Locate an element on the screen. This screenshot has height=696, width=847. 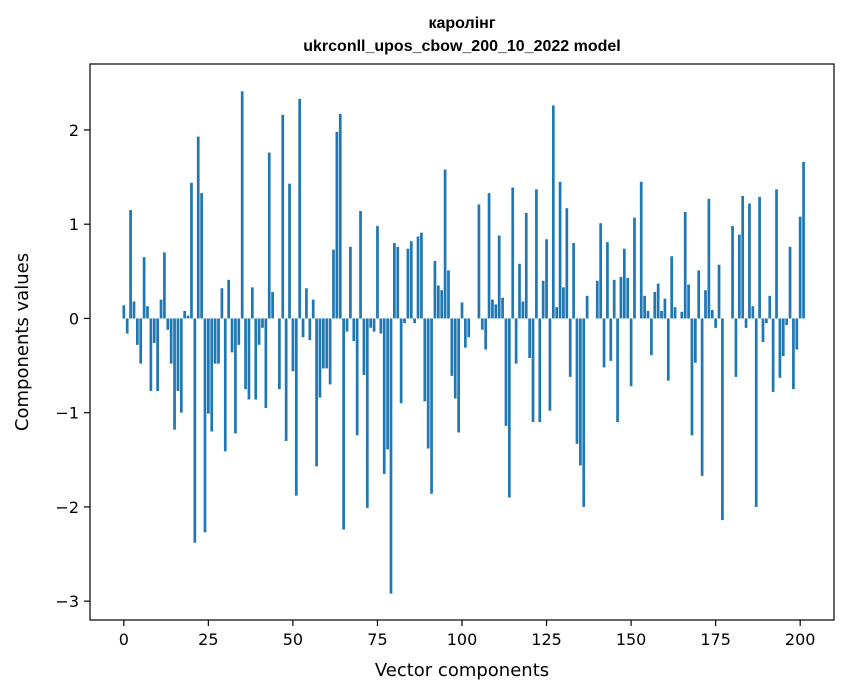
y-tick-label: 0 is located at coordinates (74, 318).